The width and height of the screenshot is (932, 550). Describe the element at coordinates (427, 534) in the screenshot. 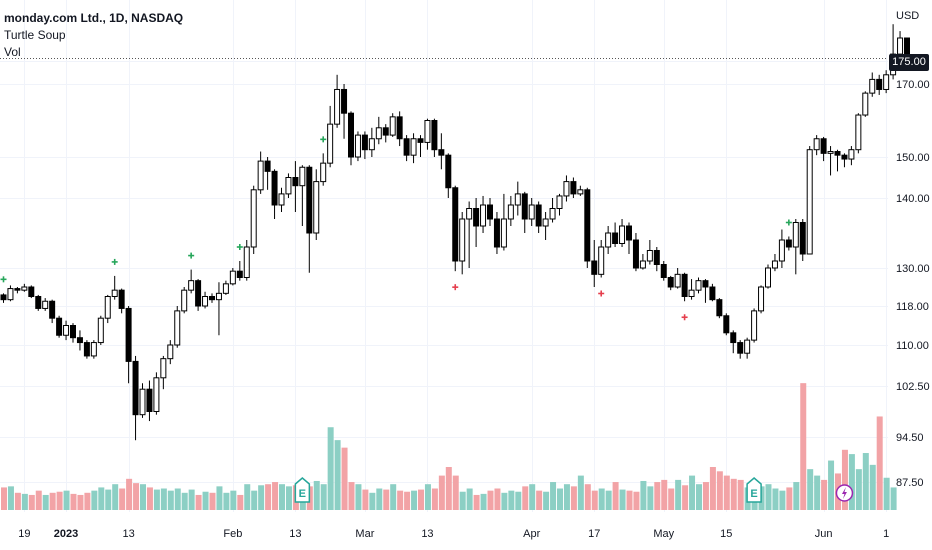

I see `x-tick-label: 13` at that location.